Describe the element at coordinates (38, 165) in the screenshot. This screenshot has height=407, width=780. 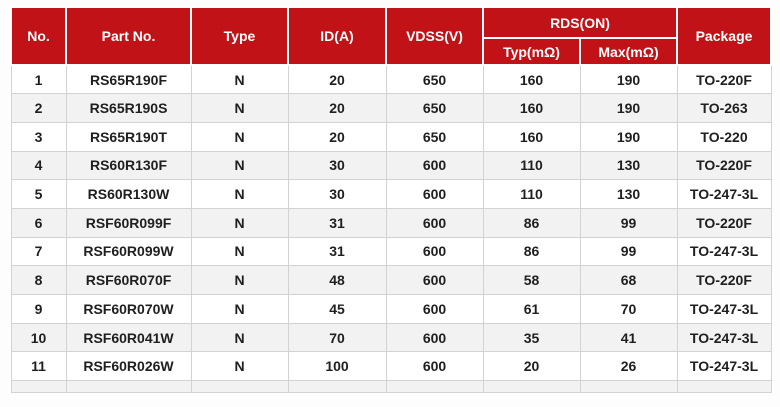
I see `cell-no: 4` at that location.